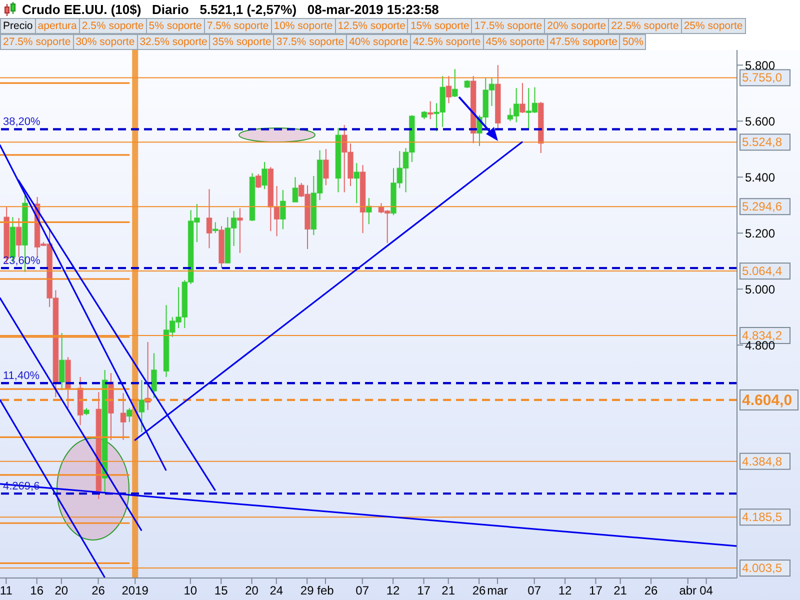 The height and width of the screenshot is (600, 800). What do you see at coordinates (583, 42) in the screenshot?
I see `text: 47.5% soporte` at bounding box center [583, 42].